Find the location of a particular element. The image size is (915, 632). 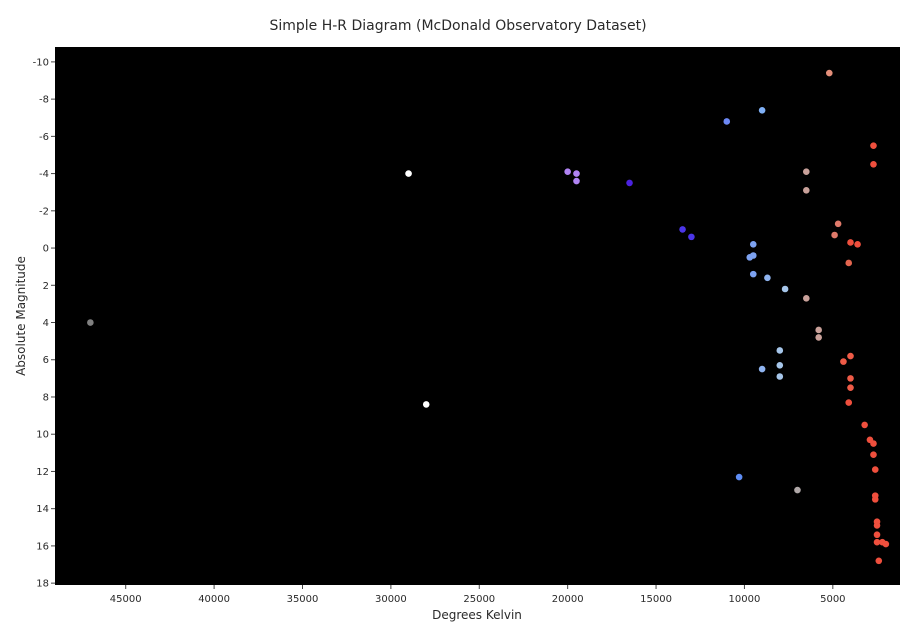

y-tick-label: -4 is located at coordinates (44, 174).